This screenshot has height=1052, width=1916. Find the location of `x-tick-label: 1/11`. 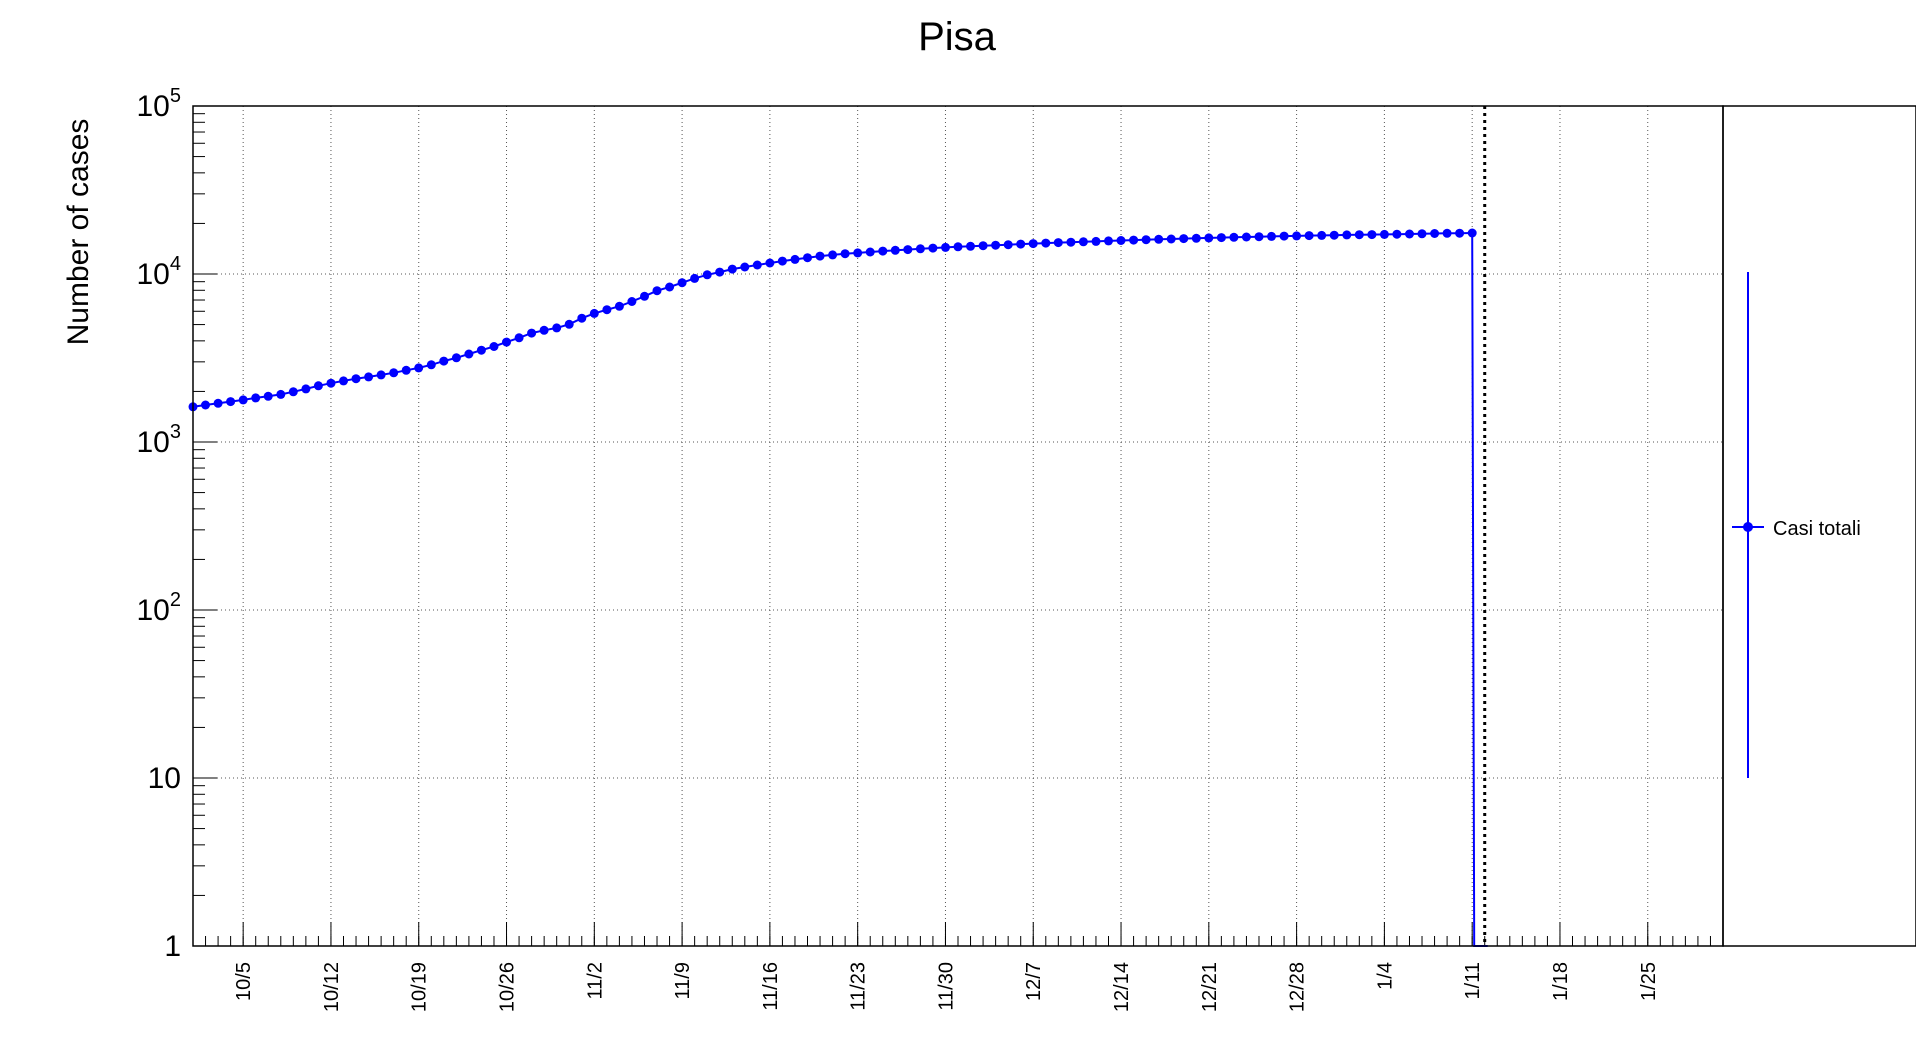

x-tick-label: 1/11 is located at coordinates (1473, 980).